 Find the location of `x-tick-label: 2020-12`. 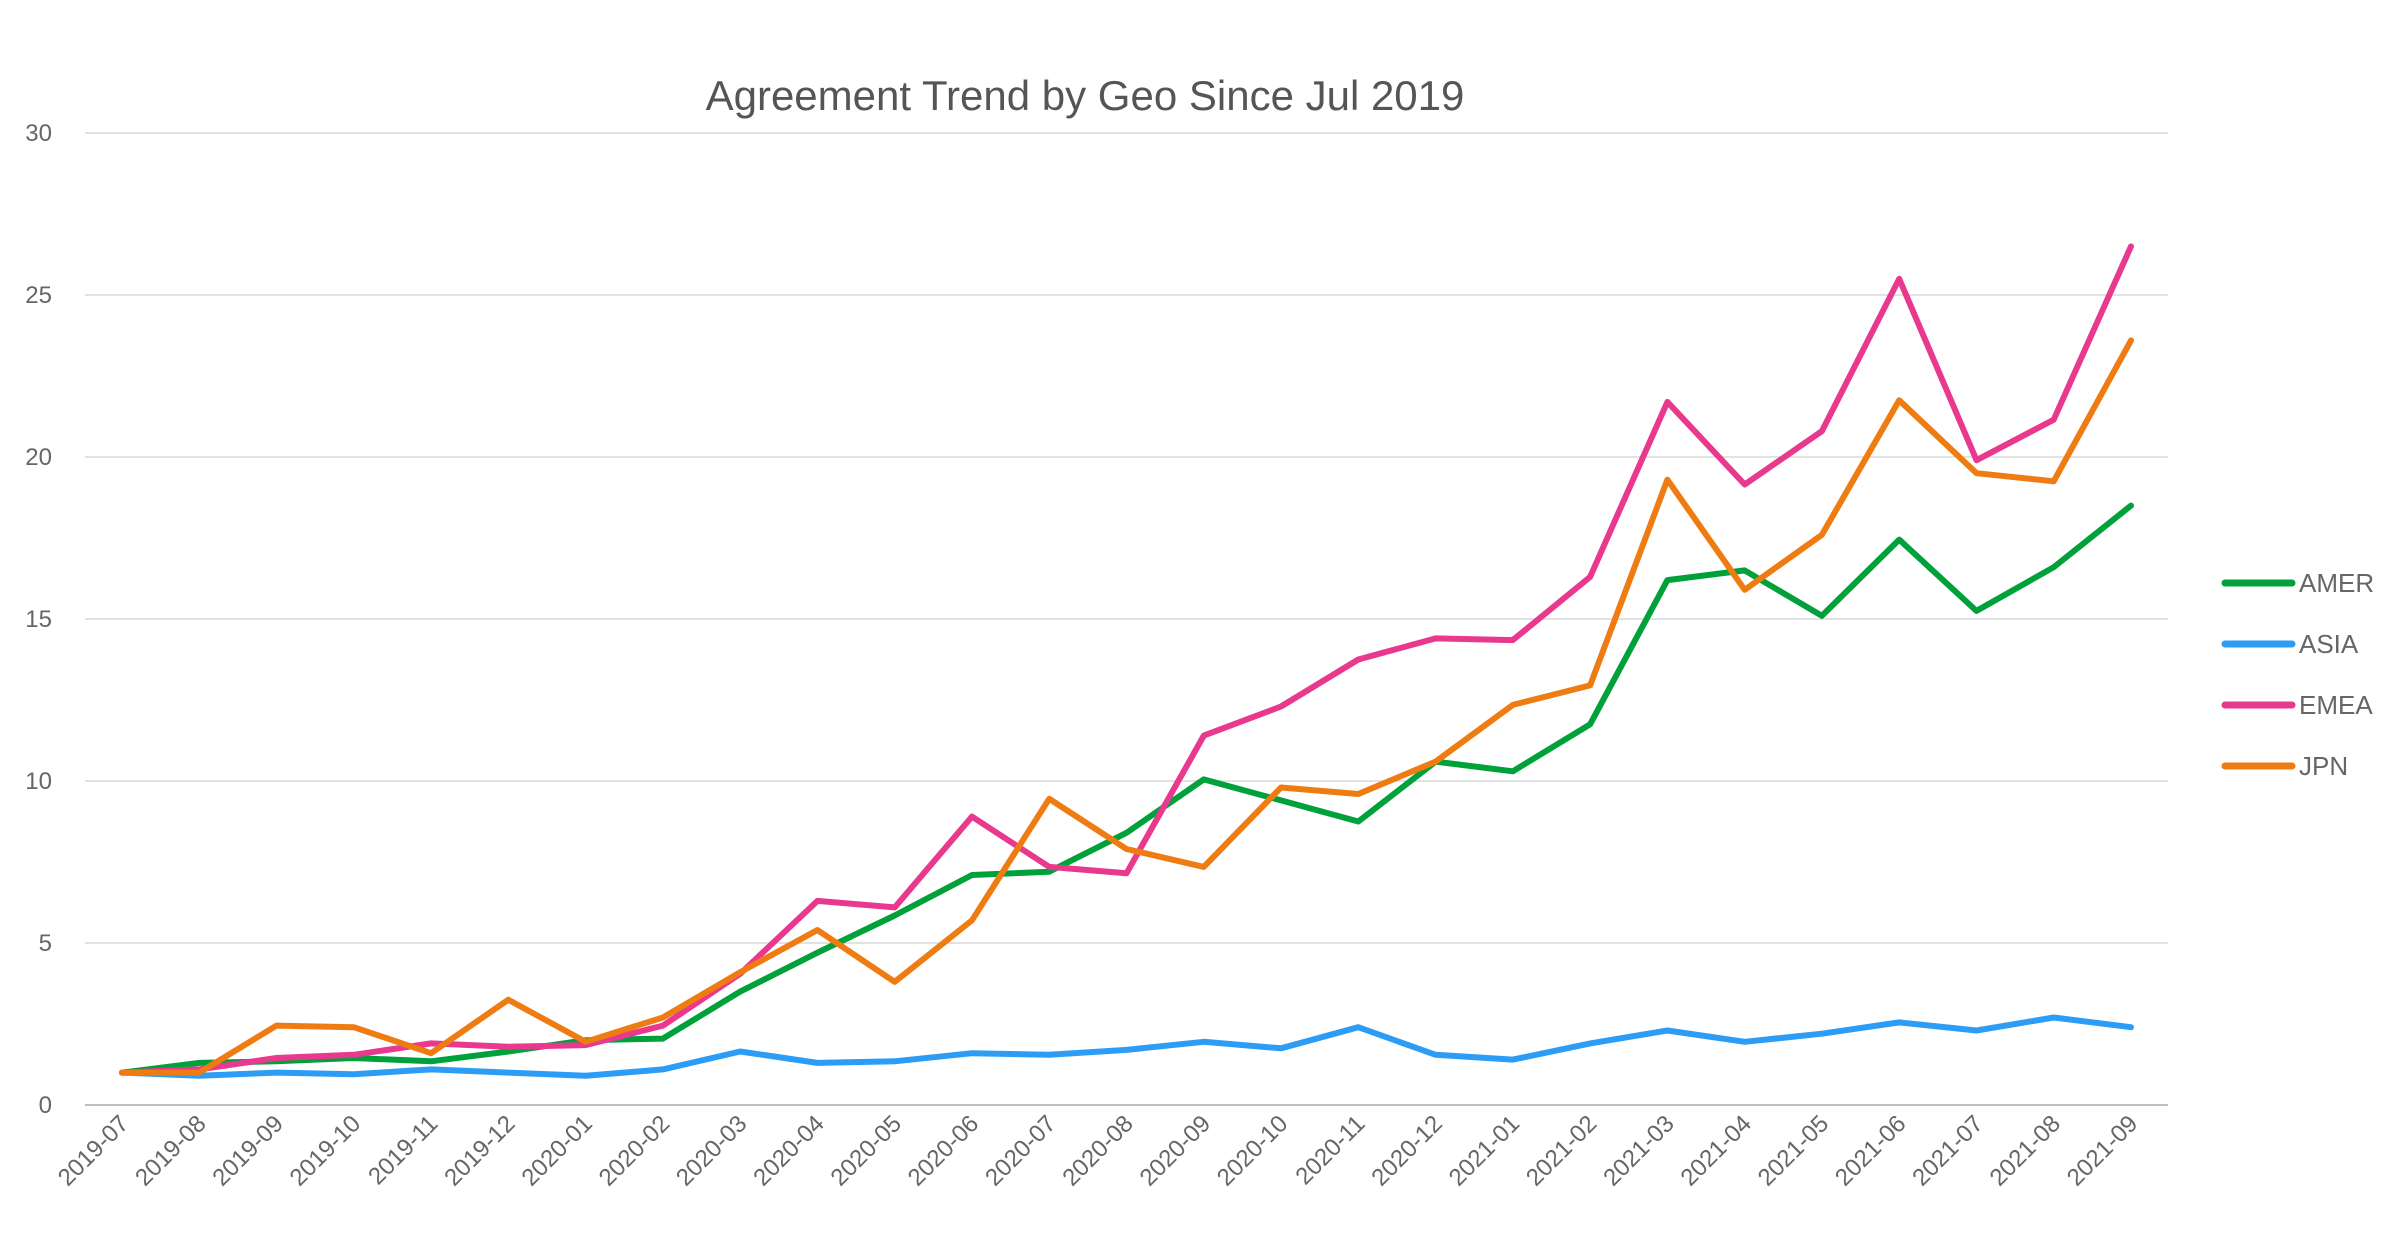

x-tick-label: 2020-12 is located at coordinates (1406, 1150).